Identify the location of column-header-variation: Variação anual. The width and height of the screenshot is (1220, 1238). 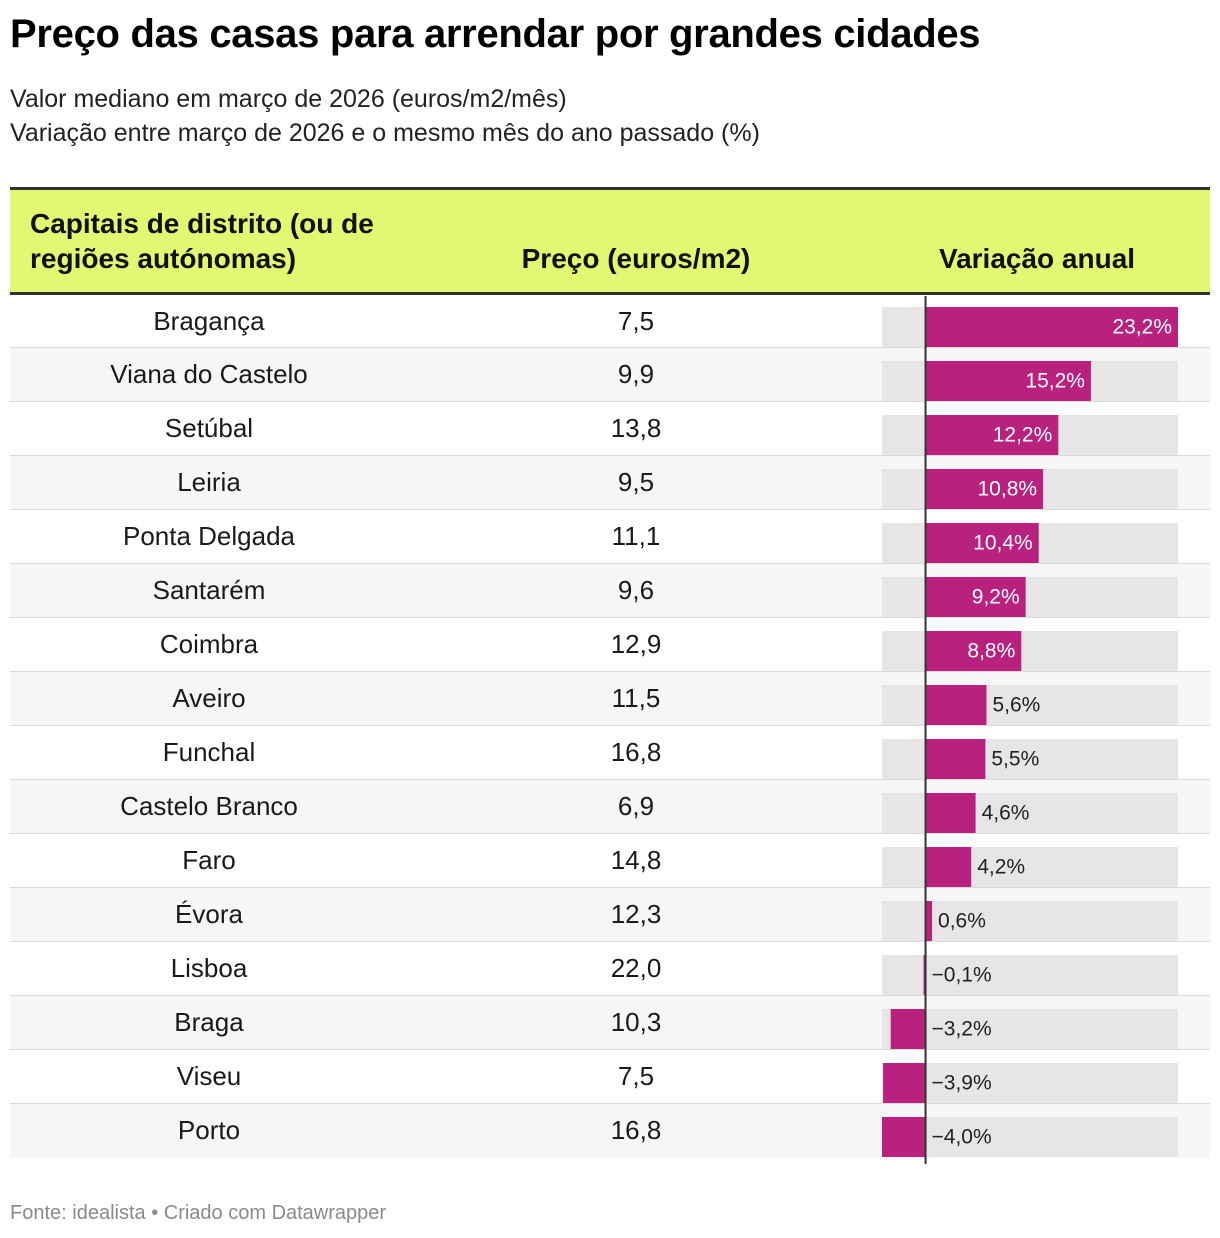
(1037, 241).